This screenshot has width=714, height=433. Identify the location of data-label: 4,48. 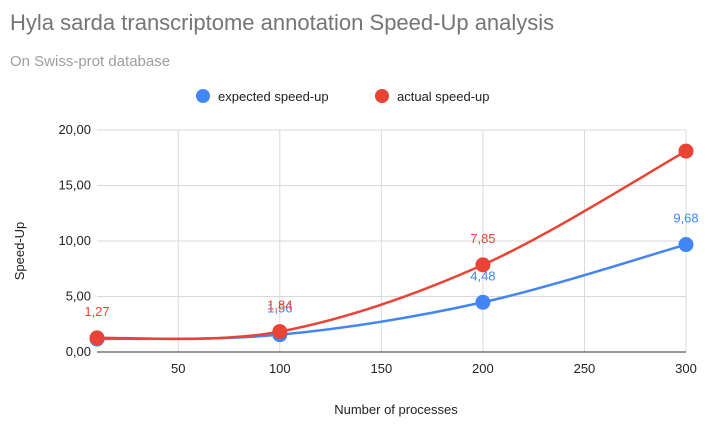
(482, 275).